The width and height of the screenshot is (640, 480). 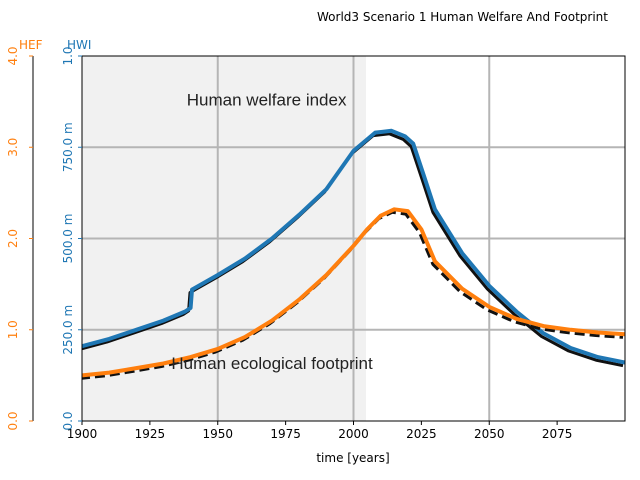 I want to click on hef-tick-label: 4.0, so click(x=13, y=55).